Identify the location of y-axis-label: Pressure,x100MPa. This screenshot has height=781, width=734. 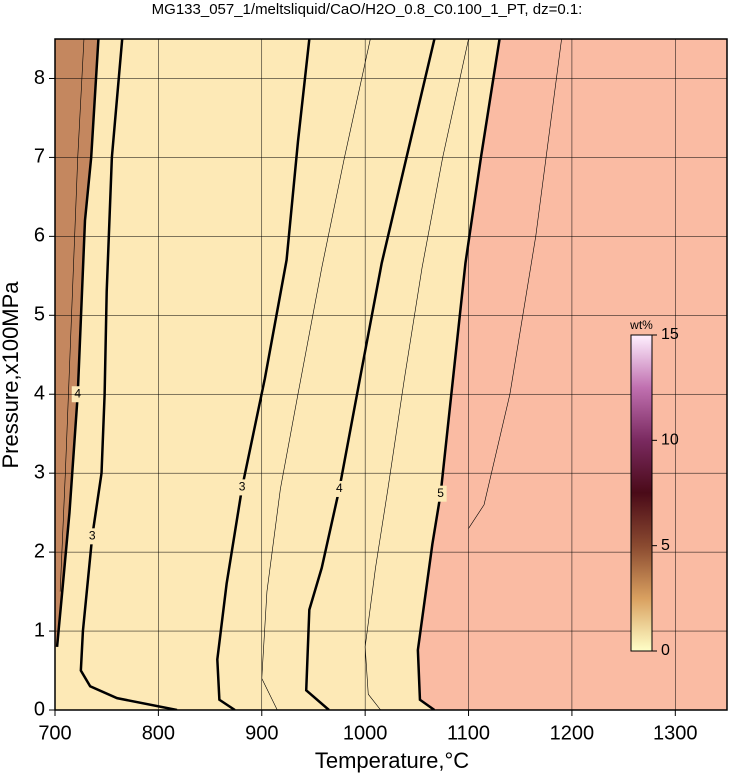
(11, 375).